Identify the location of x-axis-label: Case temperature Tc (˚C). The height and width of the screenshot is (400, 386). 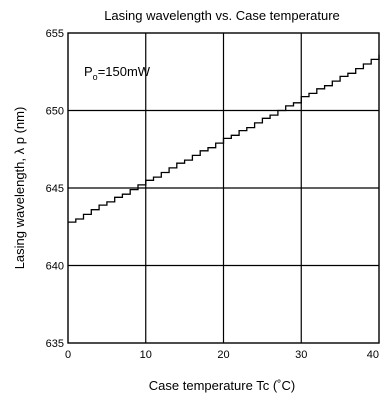
(222, 385).